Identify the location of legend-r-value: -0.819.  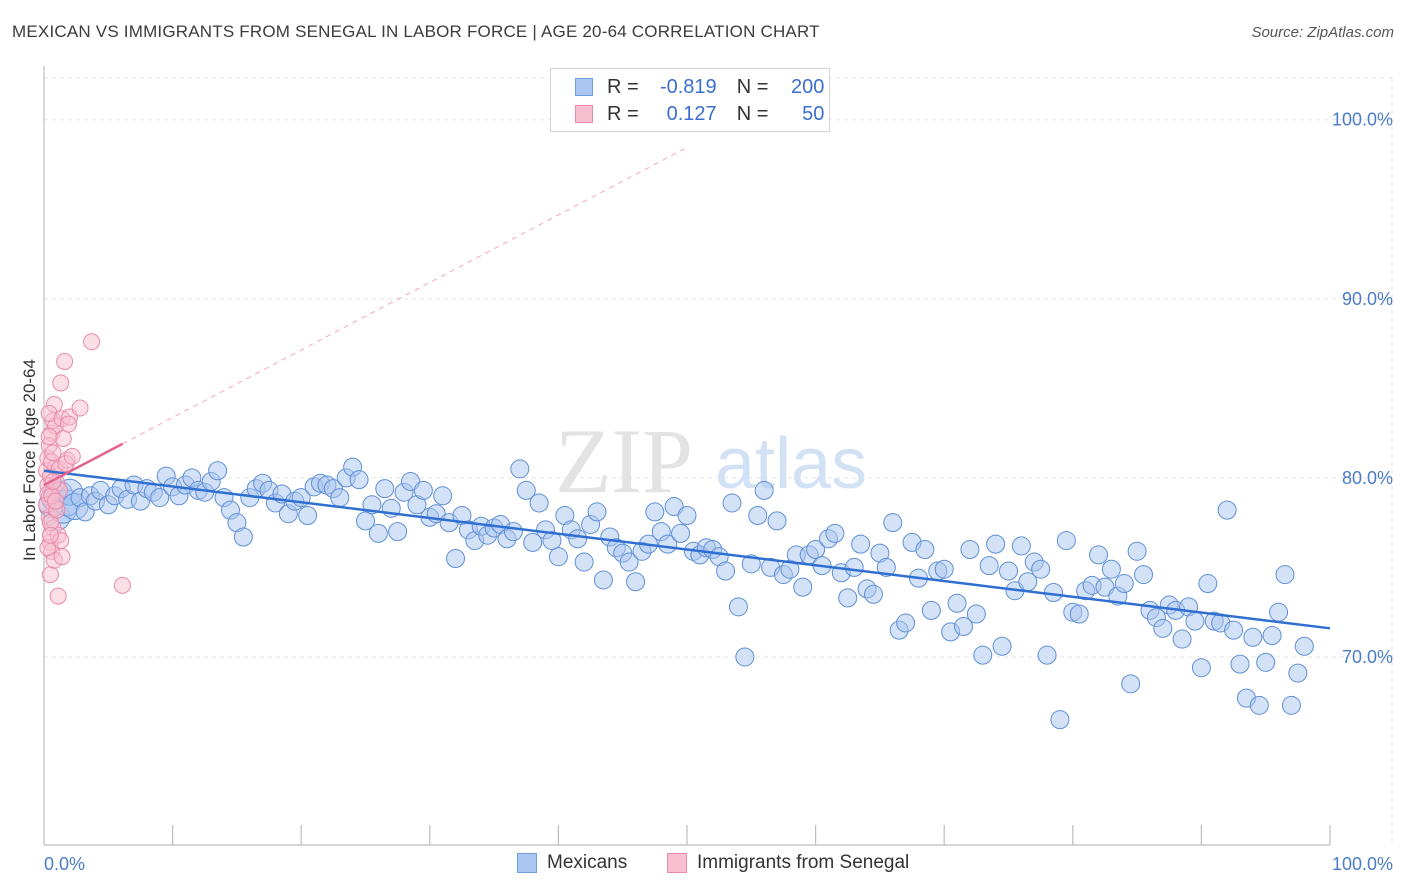
(688, 86).